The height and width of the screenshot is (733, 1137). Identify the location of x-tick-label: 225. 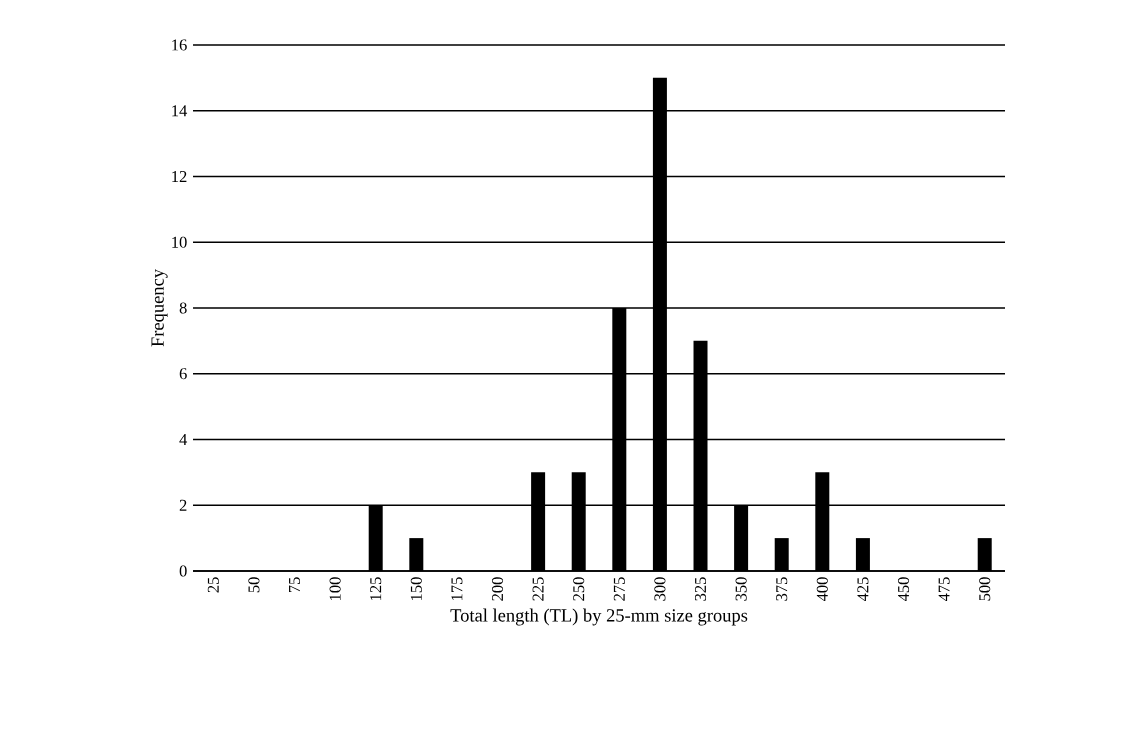
(538, 589).